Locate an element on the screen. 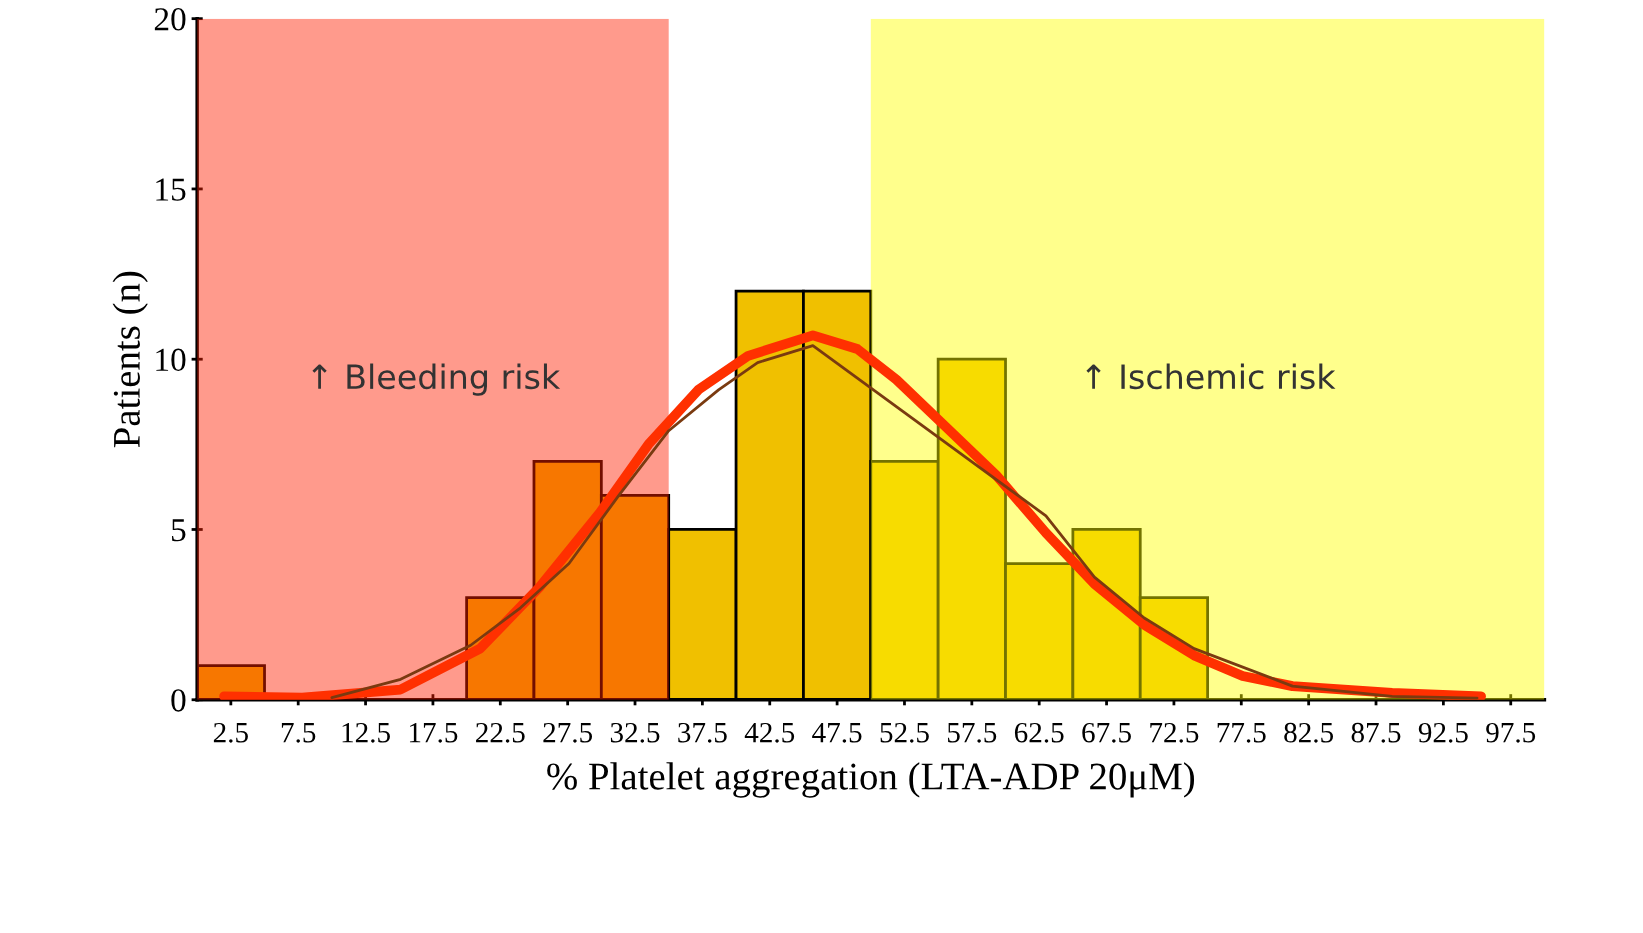  y-tick-label: 15 is located at coordinates (171, 189).